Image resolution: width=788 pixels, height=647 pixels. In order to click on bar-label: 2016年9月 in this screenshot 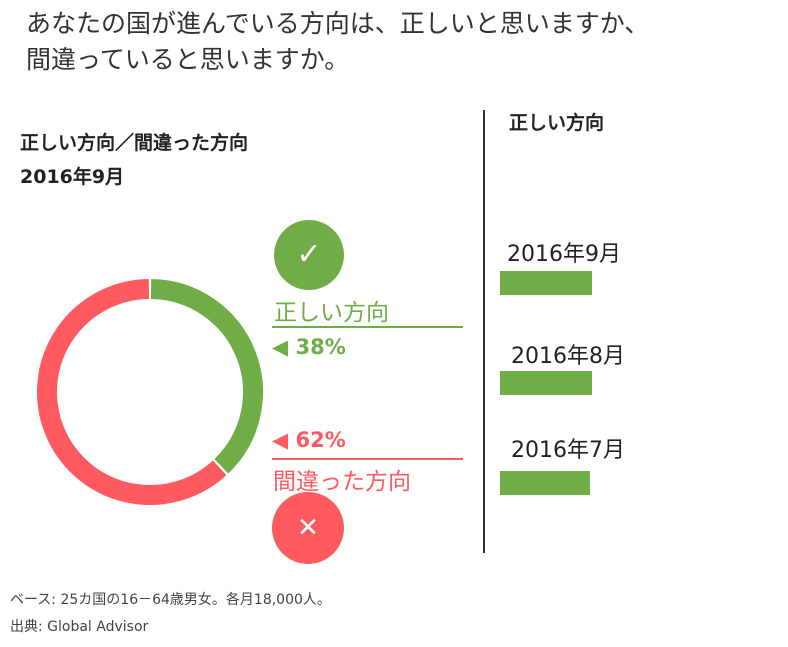, I will do `click(564, 254)`.